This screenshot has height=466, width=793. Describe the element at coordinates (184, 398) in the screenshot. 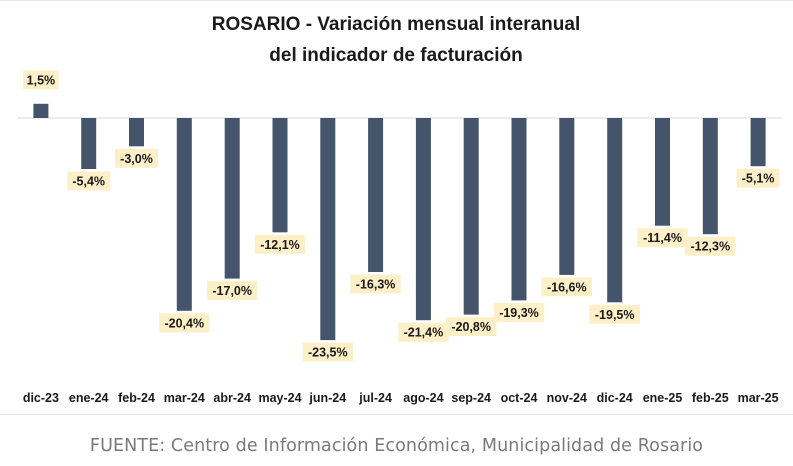

I see `category-label-mar-24: mar-24` at that location.